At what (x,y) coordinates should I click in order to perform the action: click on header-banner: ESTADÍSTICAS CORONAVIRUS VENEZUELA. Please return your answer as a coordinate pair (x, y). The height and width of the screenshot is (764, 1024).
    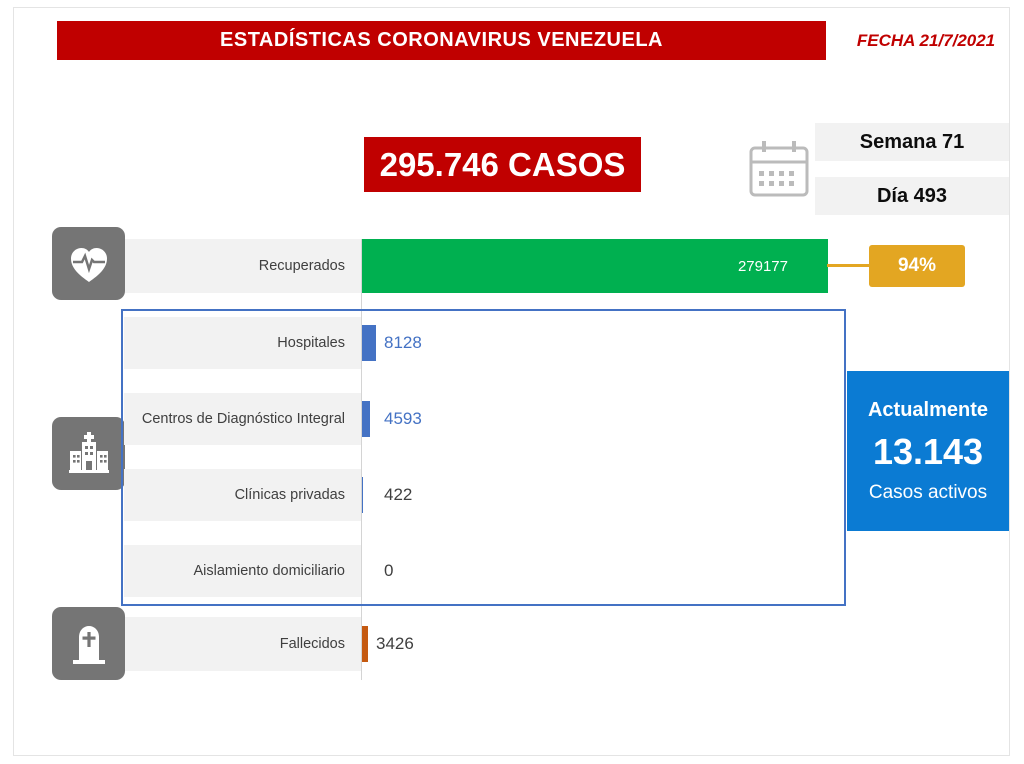
    Looking at the image, I should click on (441, 40).